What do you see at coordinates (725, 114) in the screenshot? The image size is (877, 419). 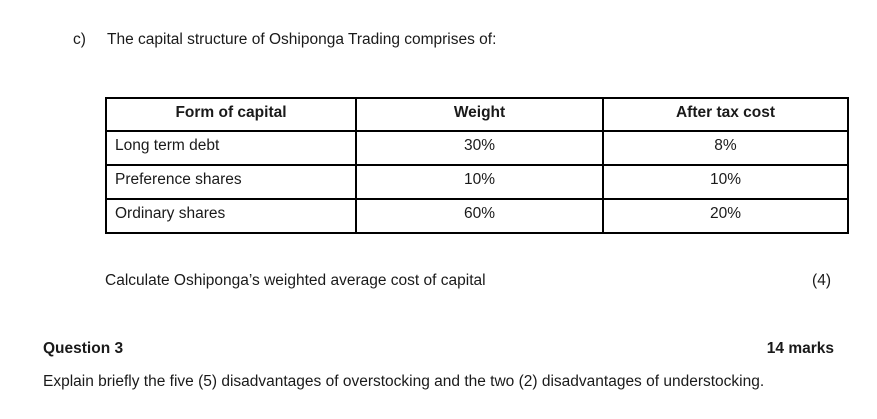 I see `header-after-tax-cost: After tax cost` at bounding box center [725, 114].